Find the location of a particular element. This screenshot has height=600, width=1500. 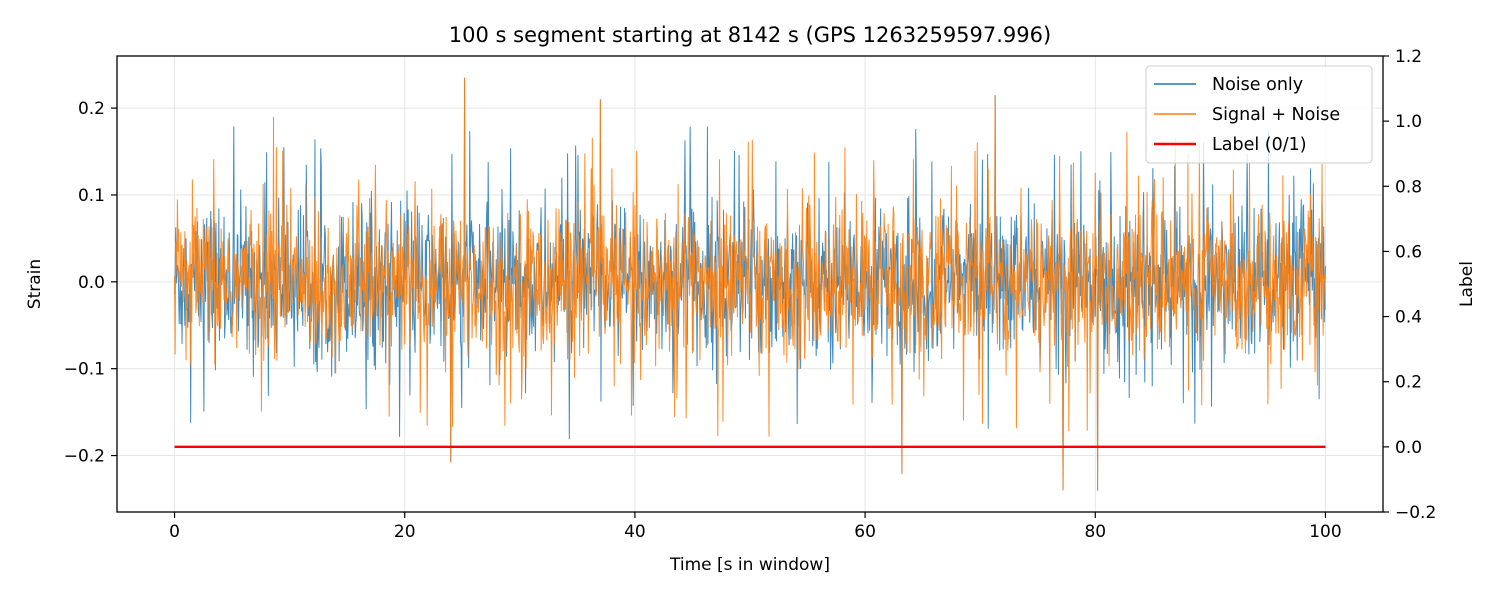

legend-label-label: Label (0/1) is located at coordinates (1259, 145).